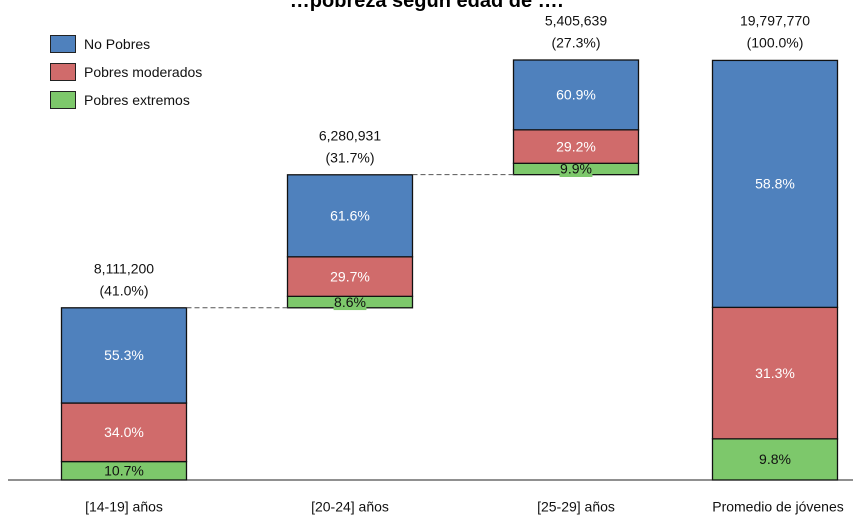  I want to click on bar-share-label: (31.7%), so click(349, 157).